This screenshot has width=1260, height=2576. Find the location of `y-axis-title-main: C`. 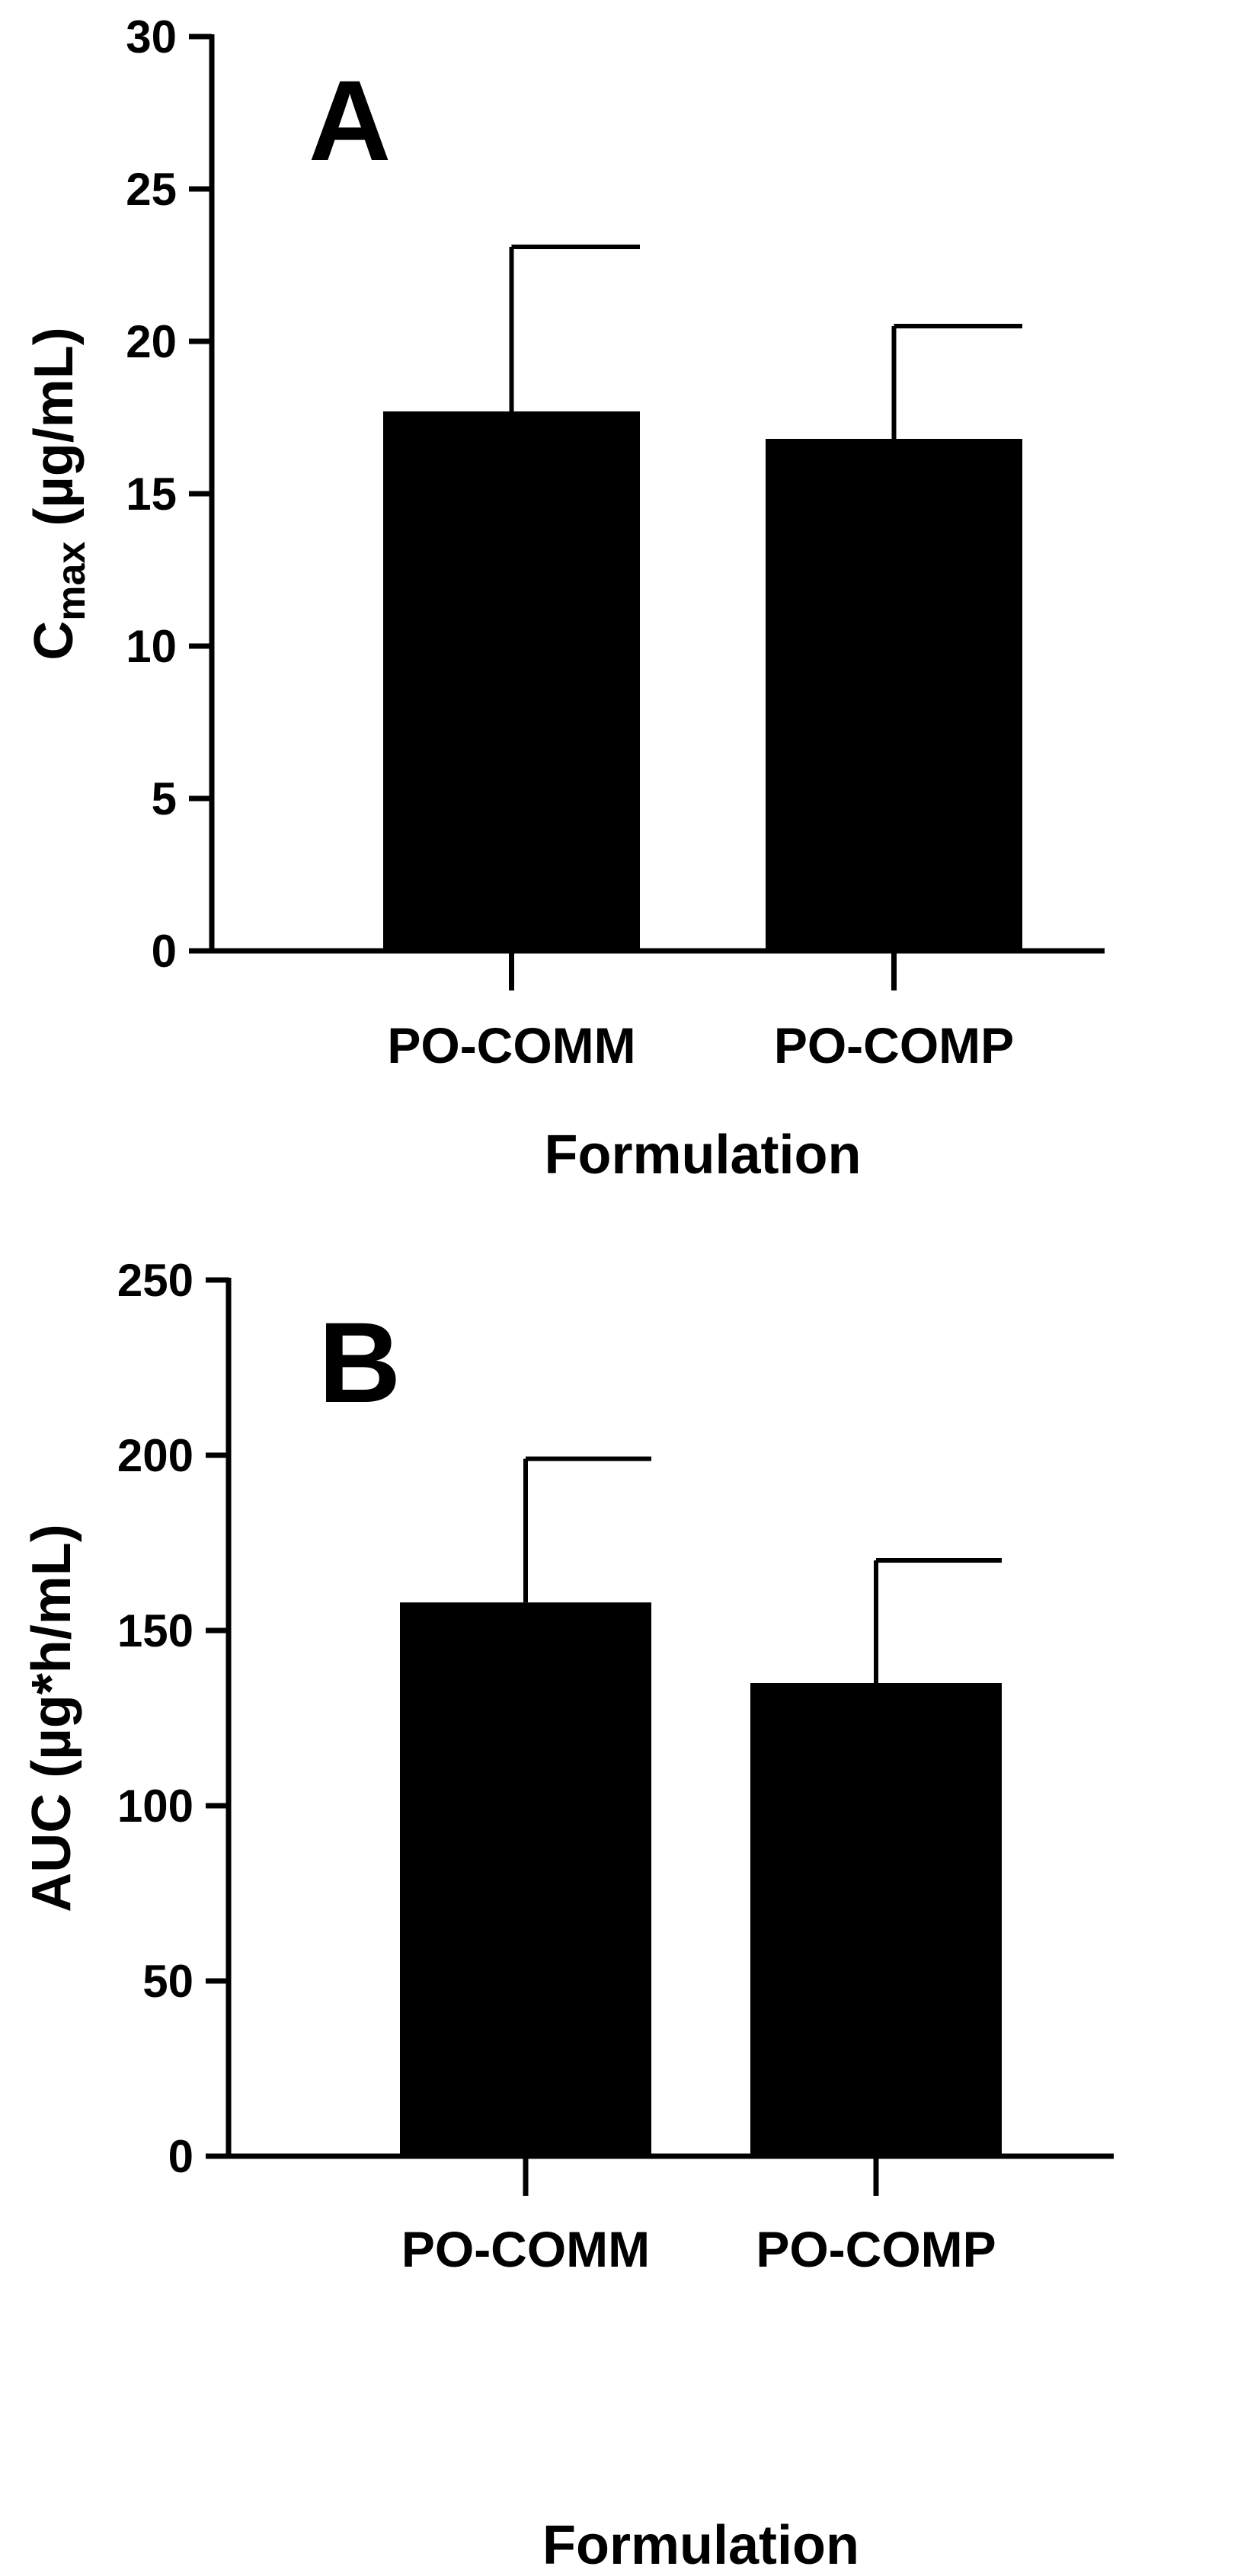

y-axis-title-main: C is located at coordinates (54, 641).